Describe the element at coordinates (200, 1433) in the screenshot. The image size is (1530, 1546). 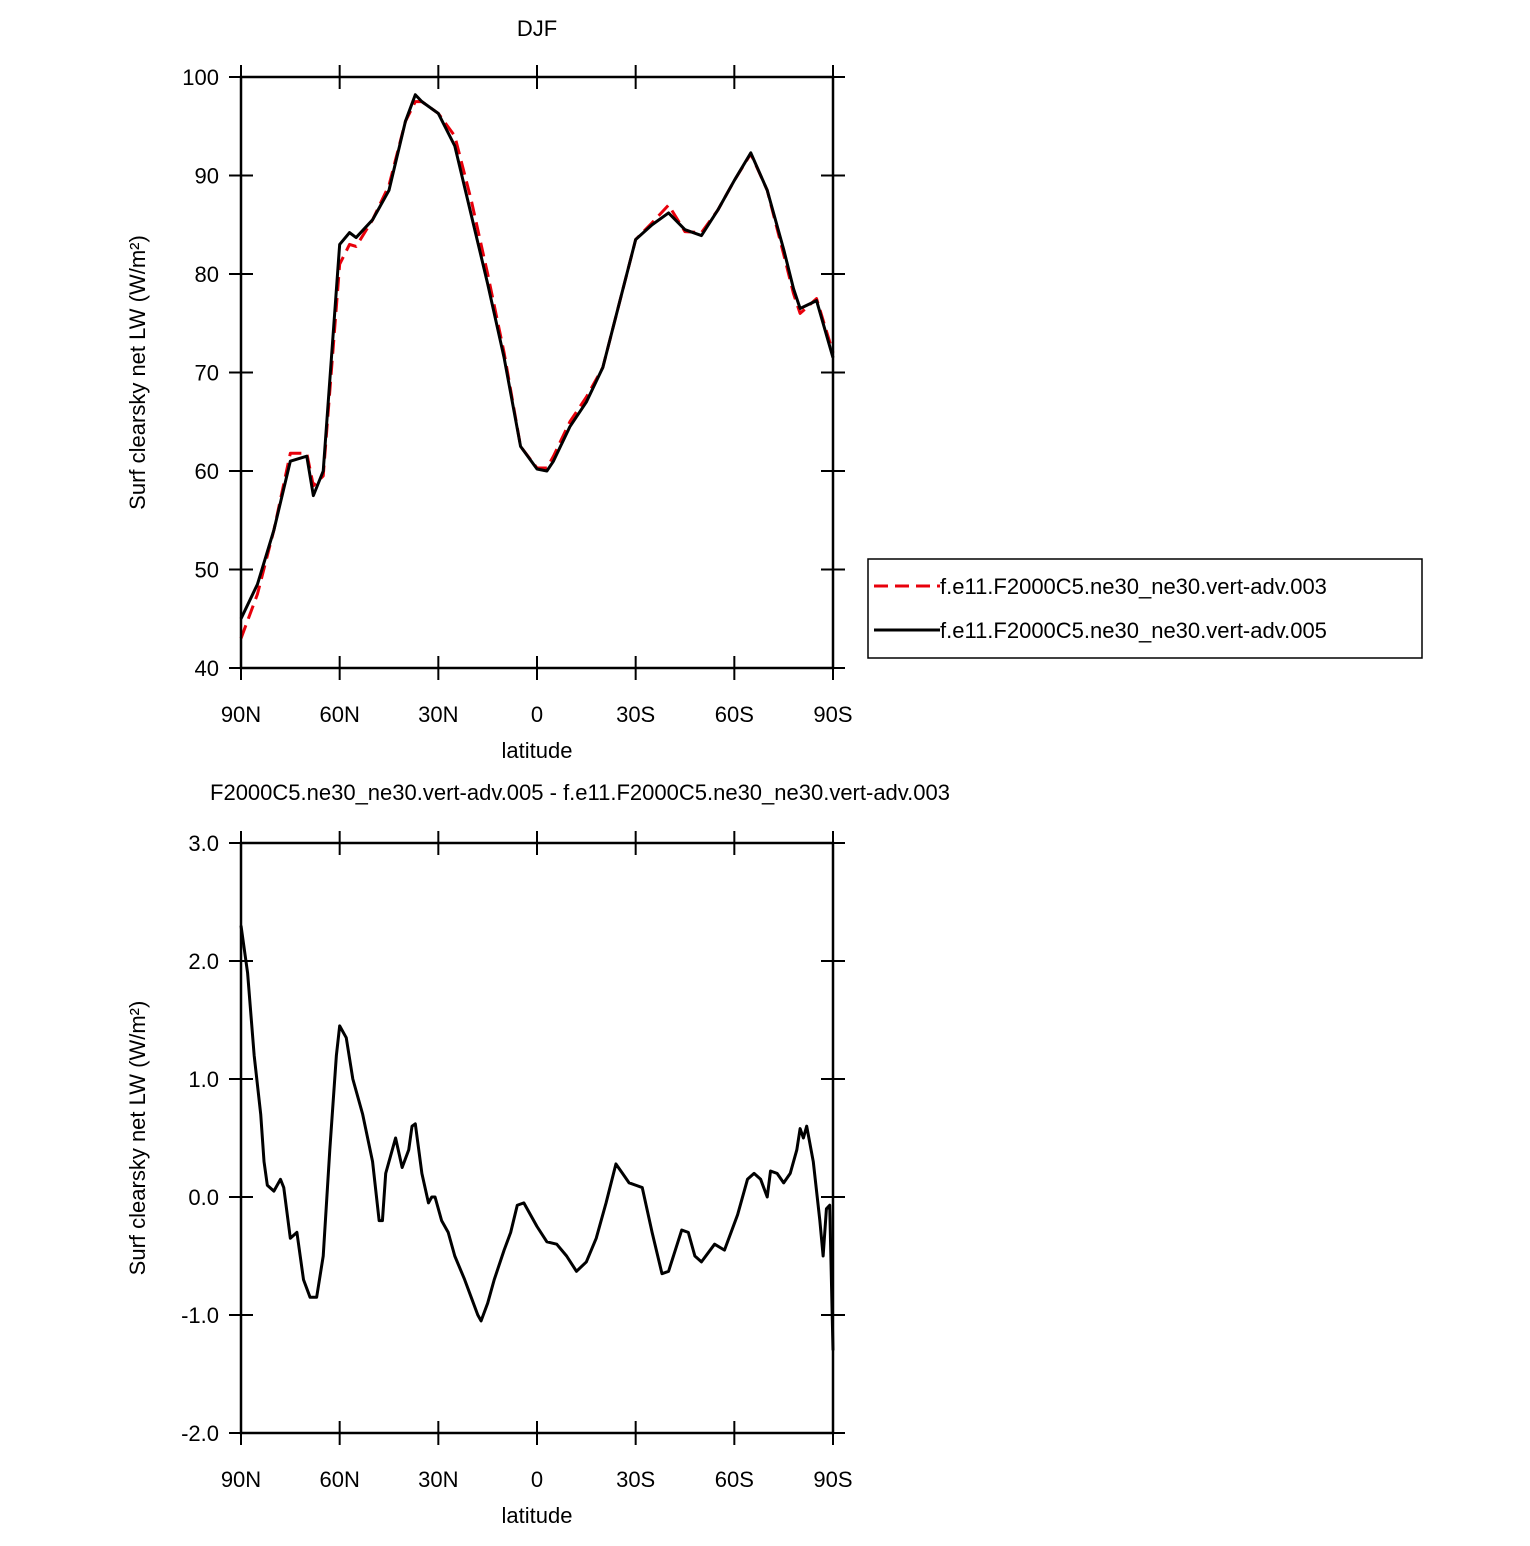
I see `y-tick-label: -2.0` at that location.